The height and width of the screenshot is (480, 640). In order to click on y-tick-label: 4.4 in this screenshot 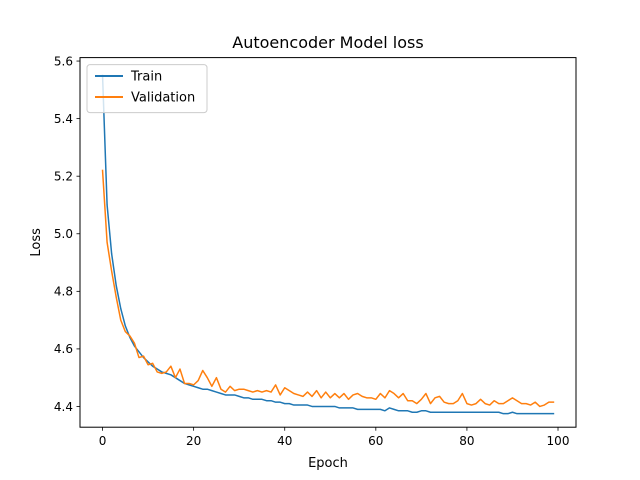, I will do `click(63, 407)`.